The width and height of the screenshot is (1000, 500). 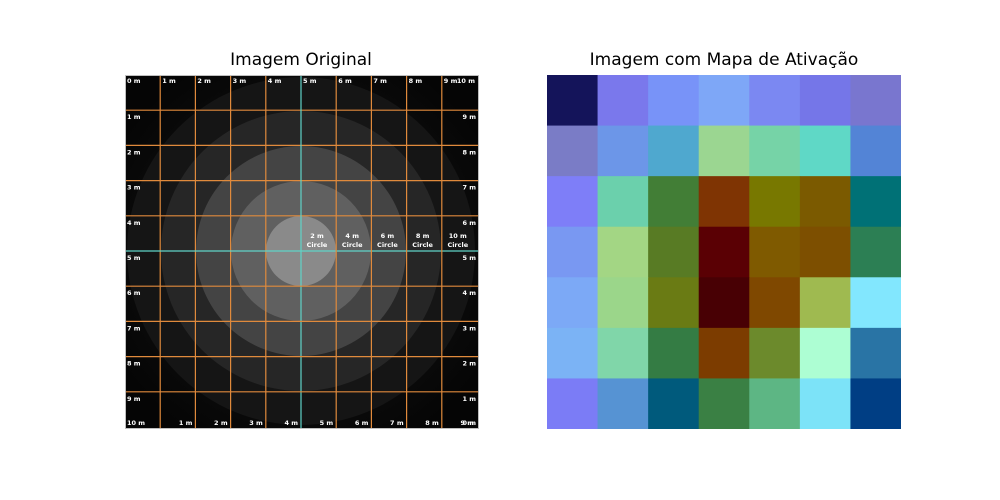 What do you see at coordinates (432, 423) in the screenshot?
I see `bottom-scale-label: 8 m` at bounding box center [432, 423].